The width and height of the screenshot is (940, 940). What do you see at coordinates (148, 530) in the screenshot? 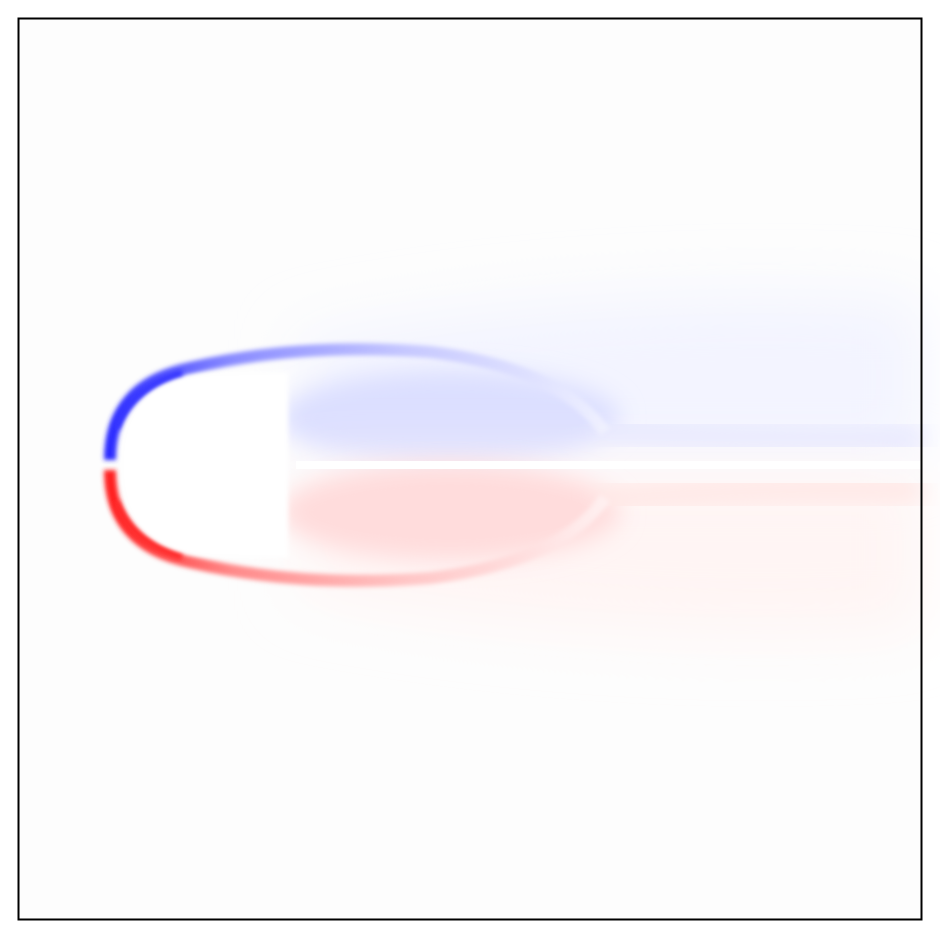
I see `lower-leading-edge` at bounding box center [148, 530].